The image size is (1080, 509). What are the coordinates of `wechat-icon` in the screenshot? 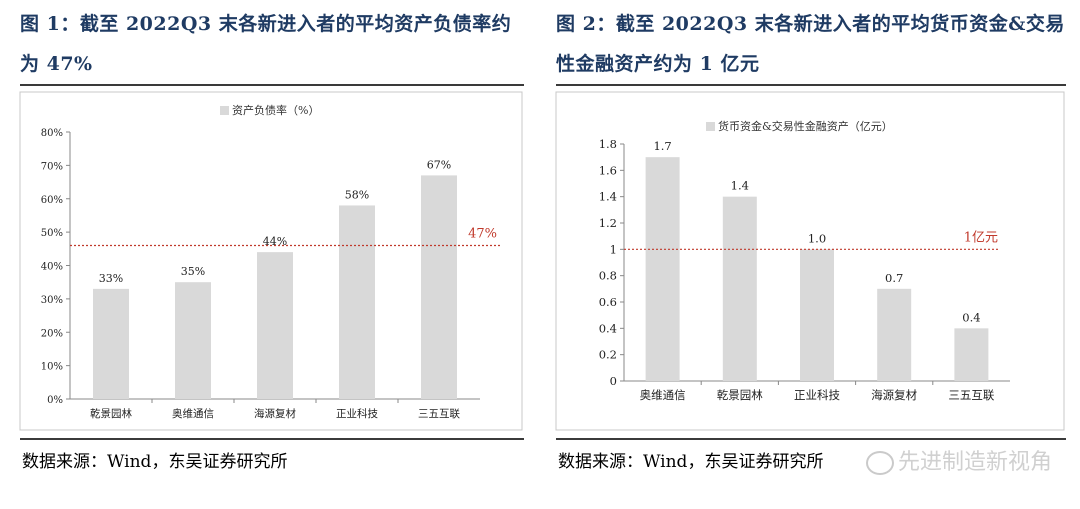 It's located at (879, 463).